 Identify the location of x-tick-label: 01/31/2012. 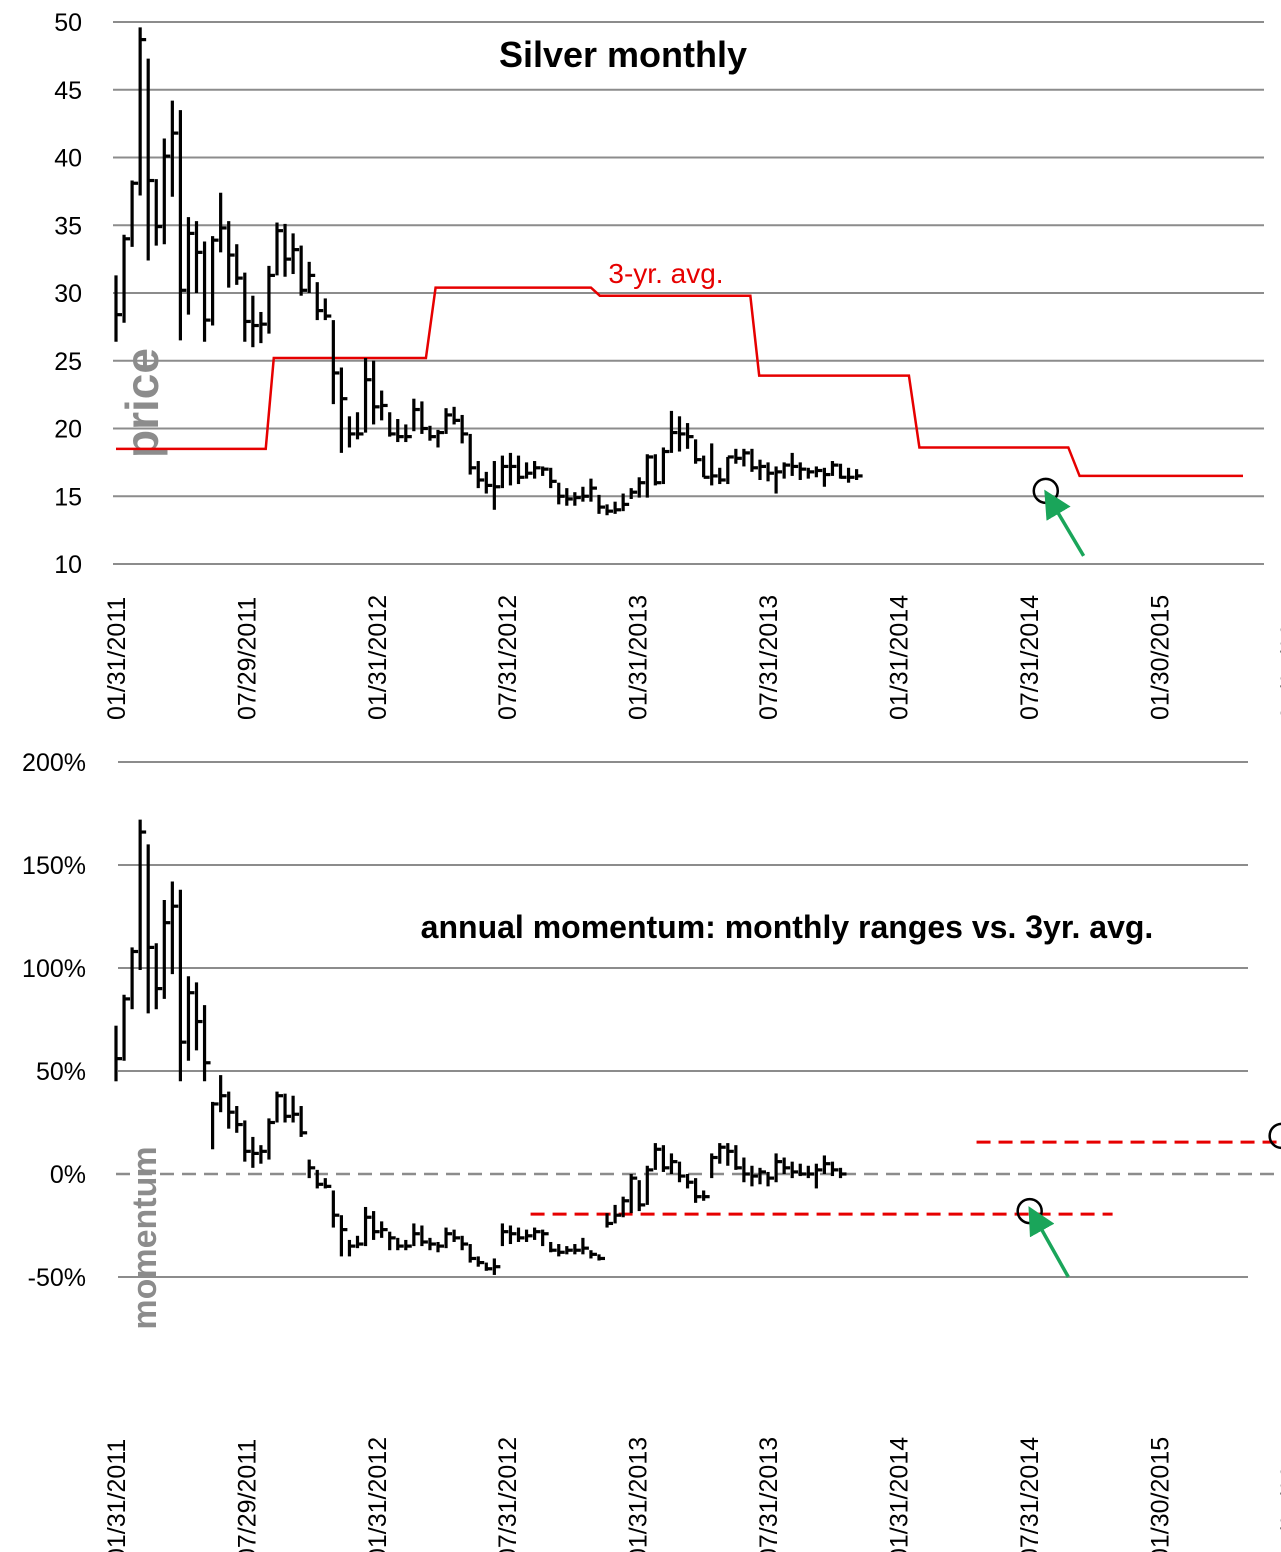
(378, 1494).